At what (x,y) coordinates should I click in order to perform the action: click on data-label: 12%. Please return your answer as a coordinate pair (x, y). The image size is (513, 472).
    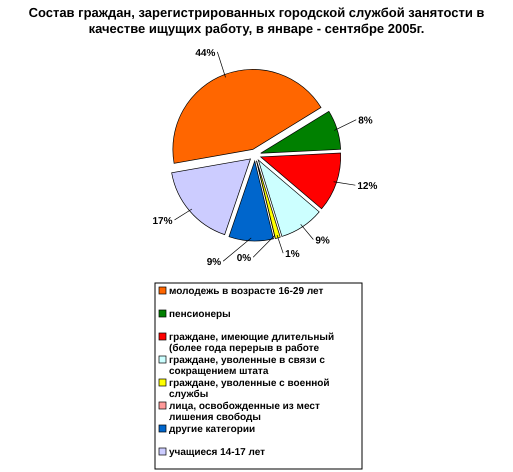
    Looking at the image, I should click on (367, 186).